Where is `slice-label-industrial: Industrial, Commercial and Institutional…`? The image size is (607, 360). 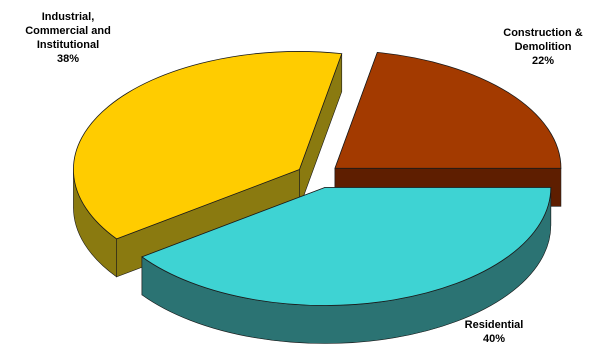 slice-label-industrial: Industrial, Commercial and Institutional… is located at coordinates (68, 38).